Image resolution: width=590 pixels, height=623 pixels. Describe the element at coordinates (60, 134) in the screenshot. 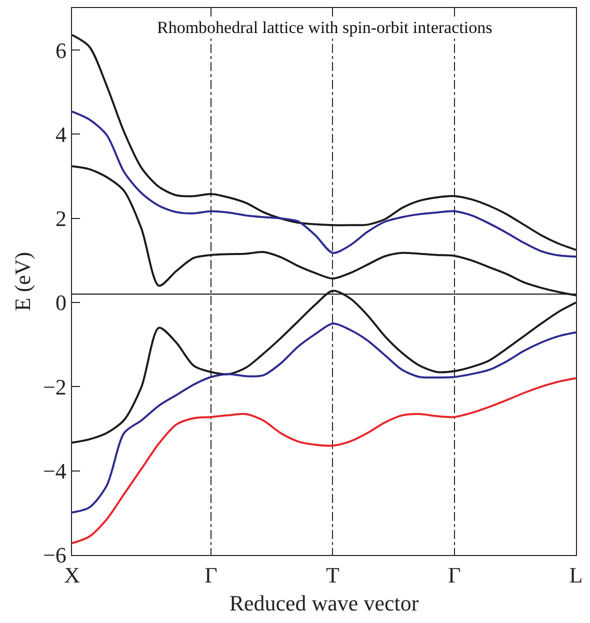

I see `y-tick-label: 4` at that location.